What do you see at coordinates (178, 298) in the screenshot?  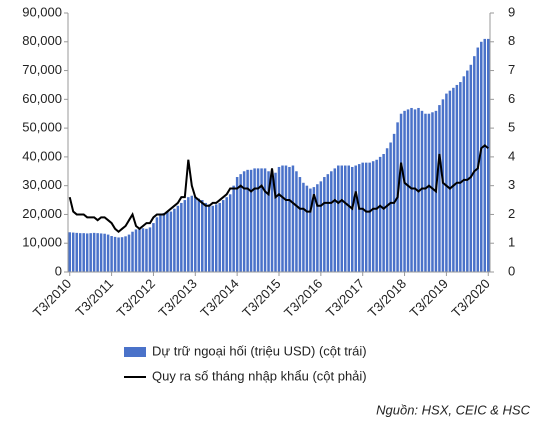 I see `x-tick-label: T3/2013` at bounding box center [178, 298].